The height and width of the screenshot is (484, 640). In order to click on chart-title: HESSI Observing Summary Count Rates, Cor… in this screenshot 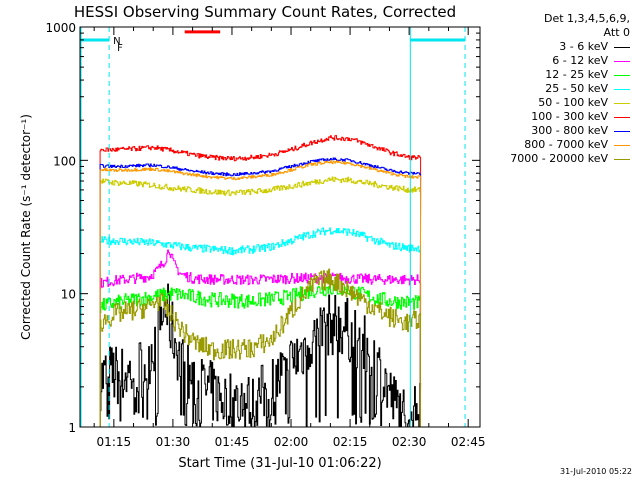, I will do `click(265, 12)`.